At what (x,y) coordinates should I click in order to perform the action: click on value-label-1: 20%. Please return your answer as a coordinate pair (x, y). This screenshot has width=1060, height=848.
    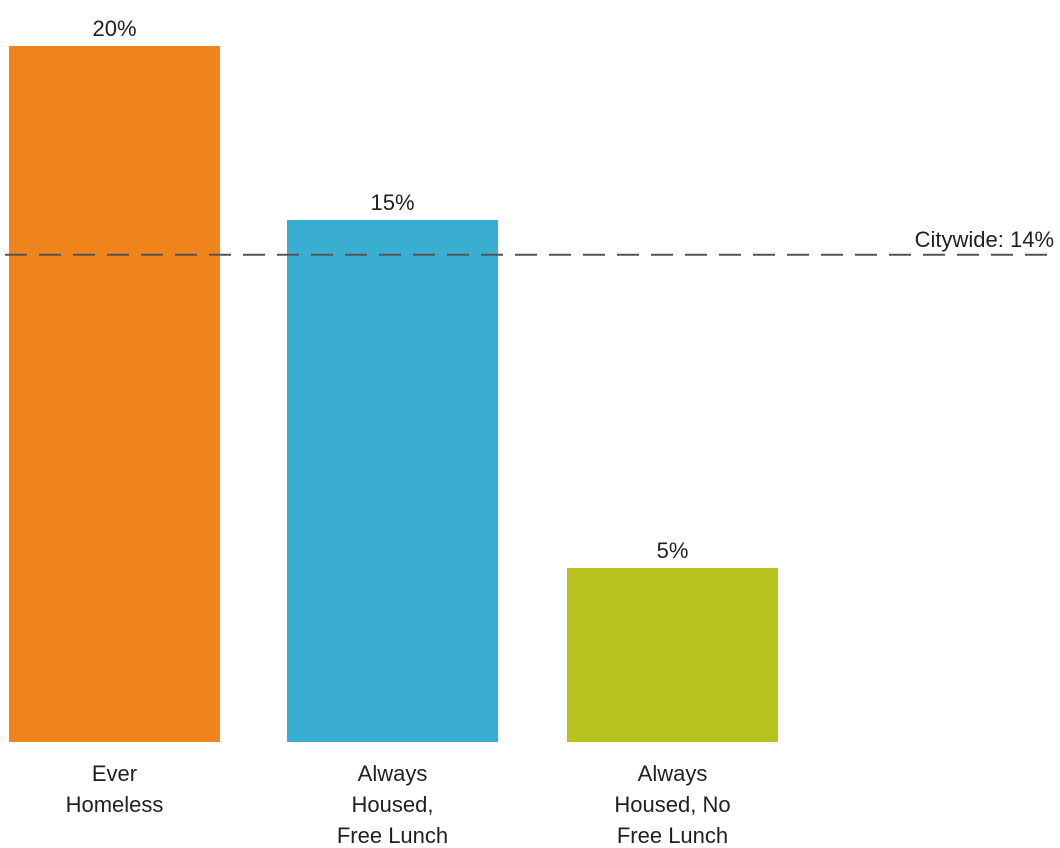
    Looking at the image, I should click on (114, 28).